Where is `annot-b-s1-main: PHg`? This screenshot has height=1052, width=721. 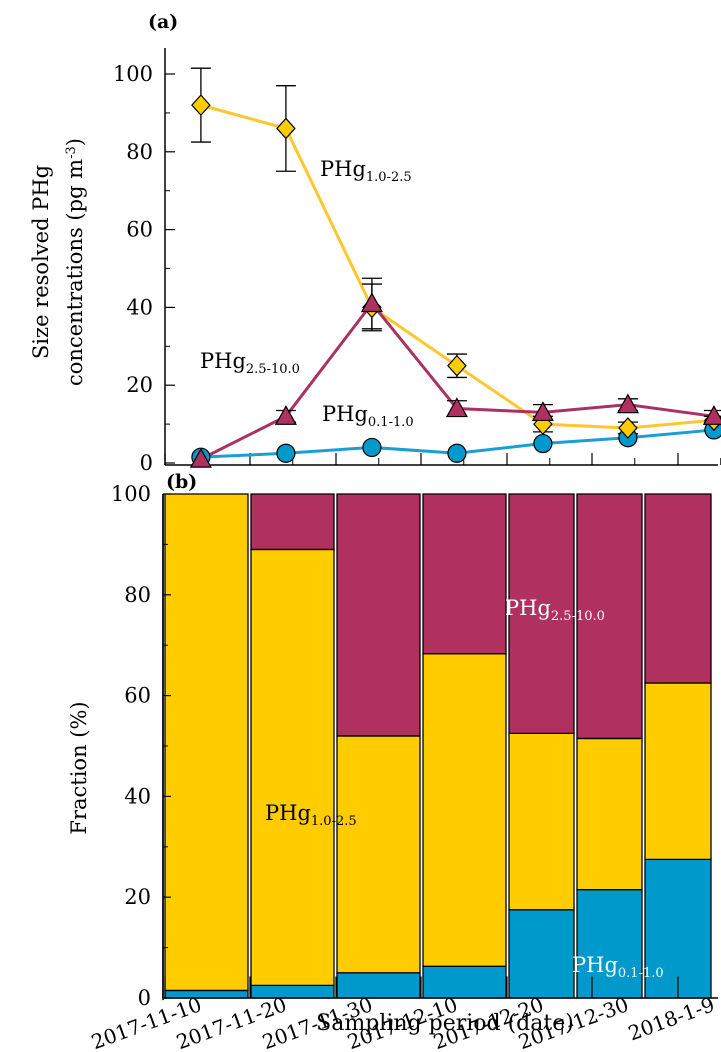
annot-b-s1-main: PHg is located at coordinates (595, 965).